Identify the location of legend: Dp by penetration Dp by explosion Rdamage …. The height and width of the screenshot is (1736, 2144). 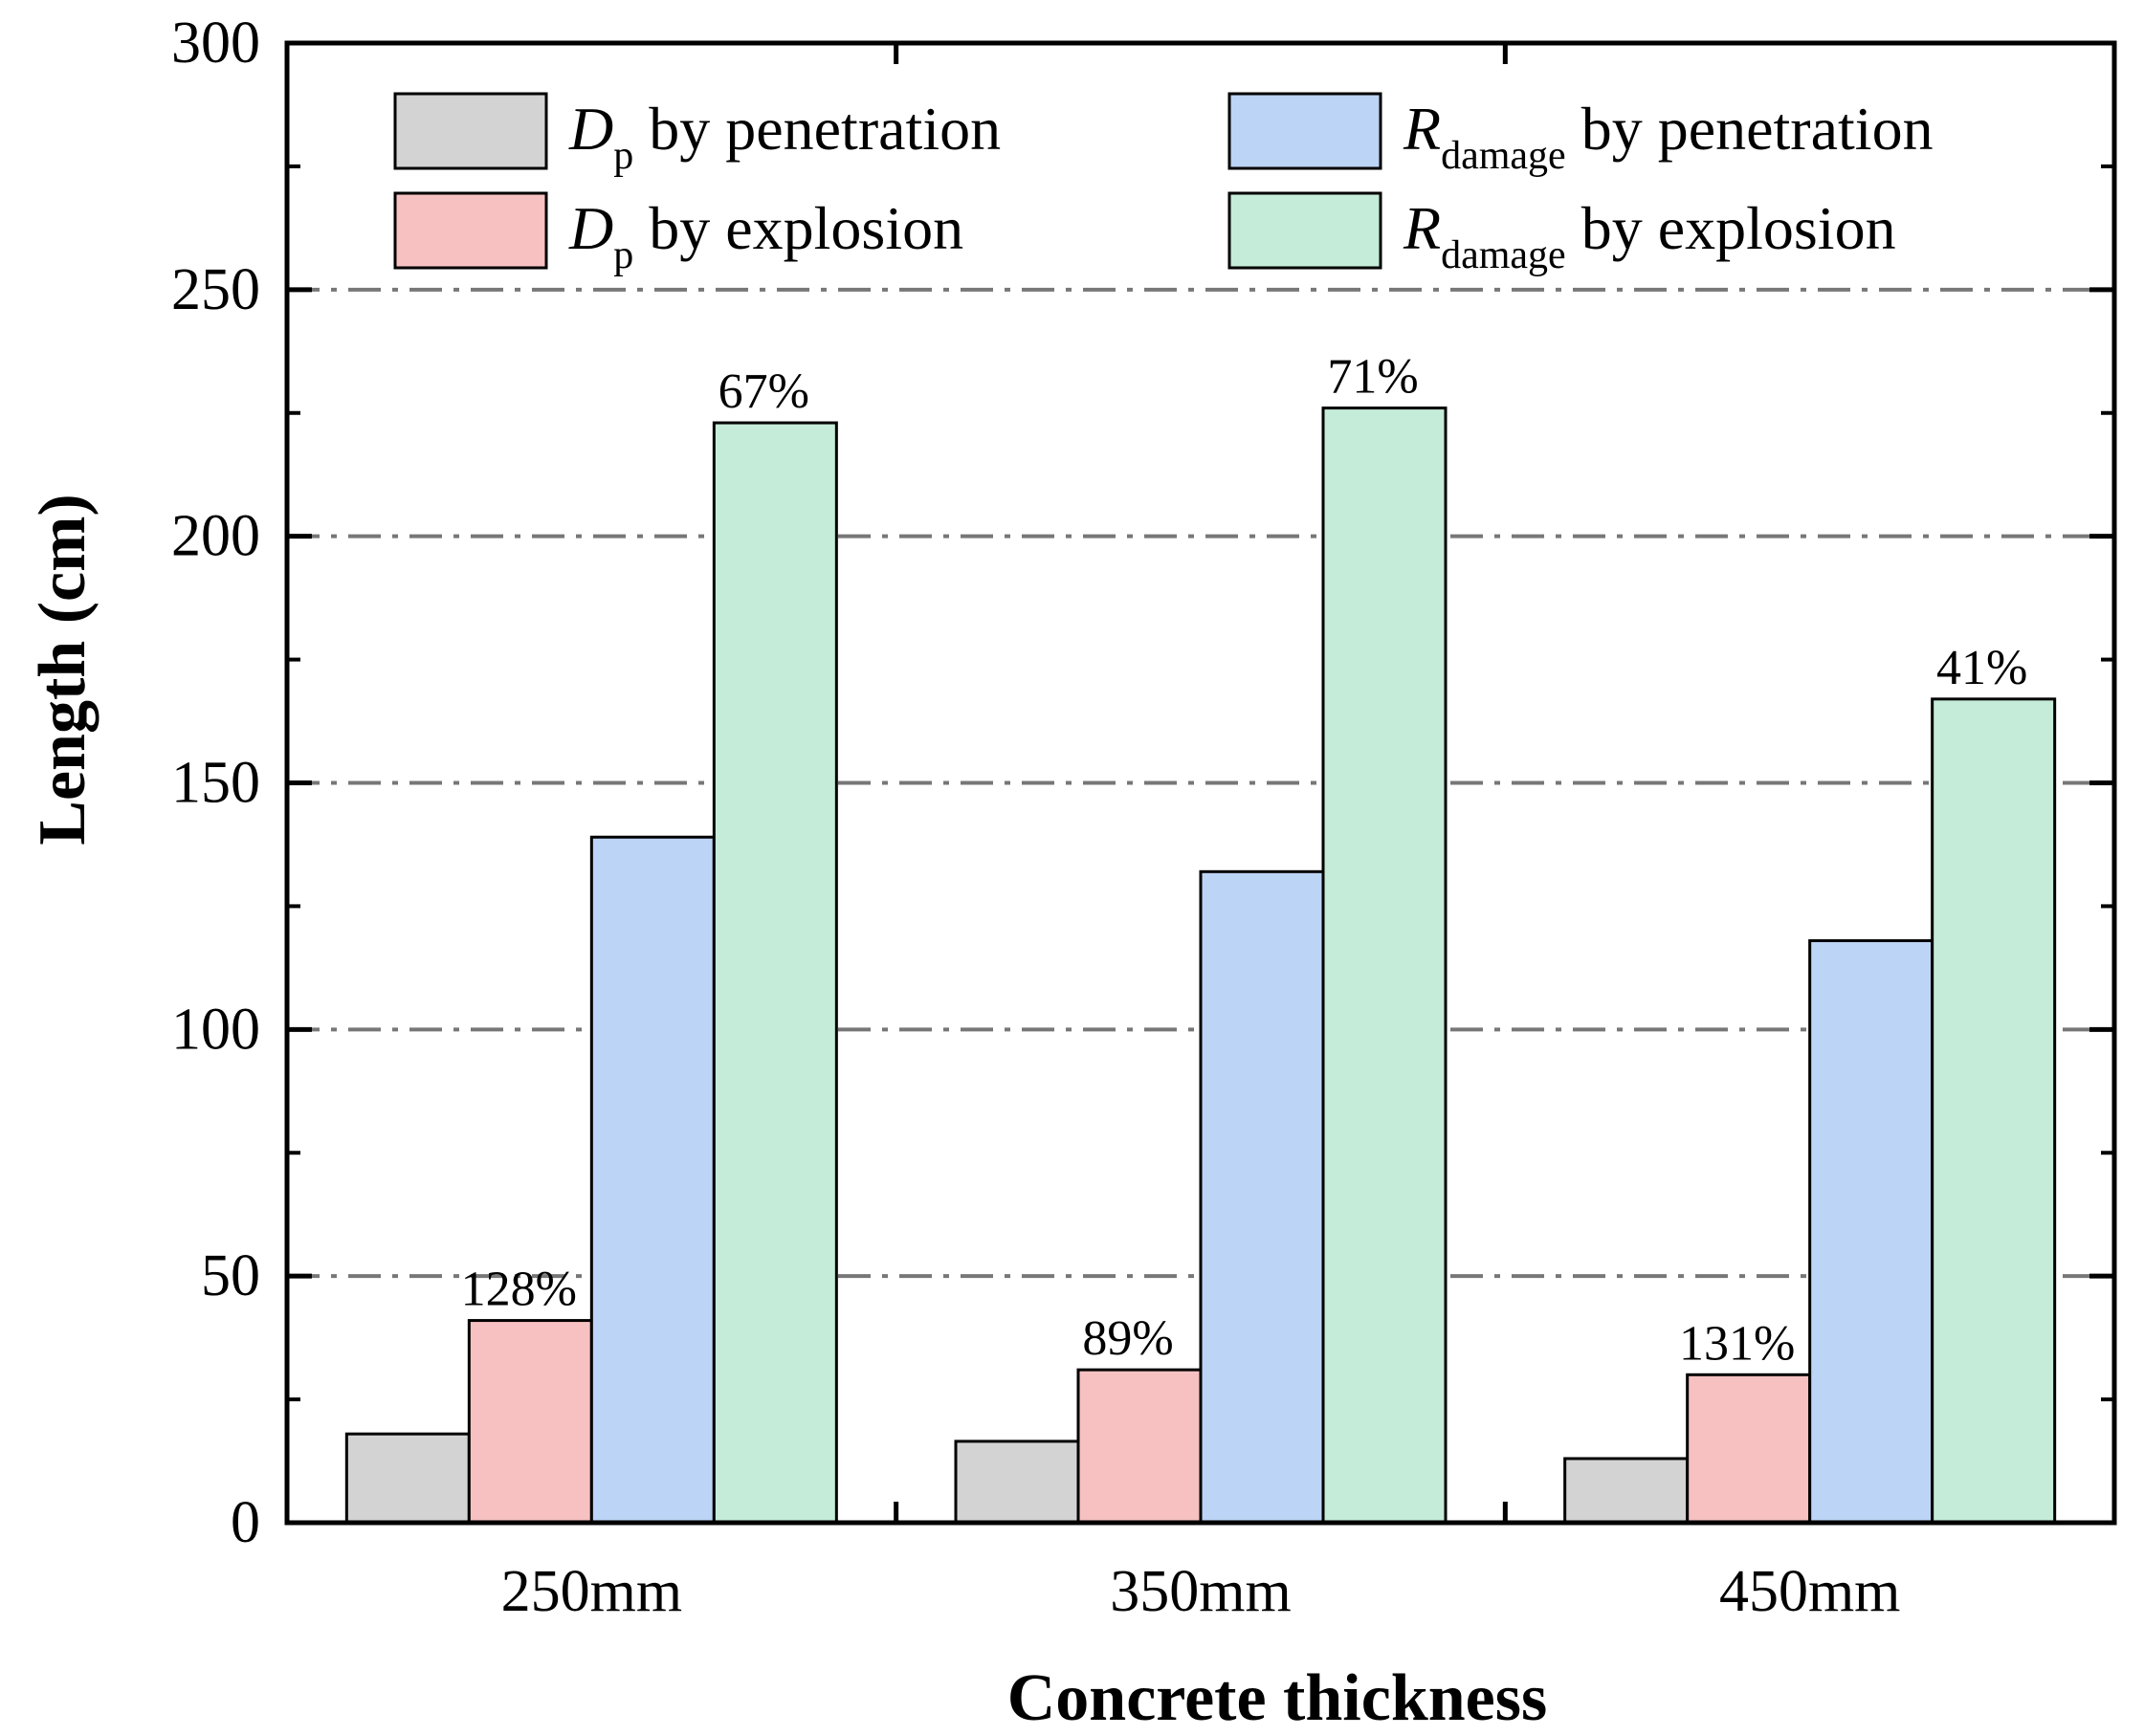
(1164, 184).